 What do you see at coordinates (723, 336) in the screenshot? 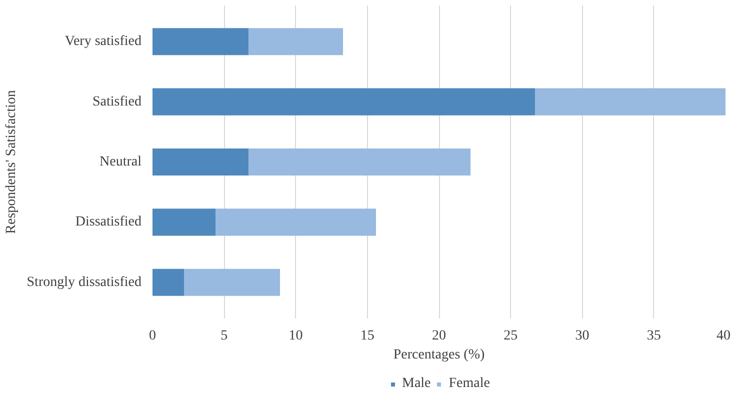
I see `x-tick-label: 40` at bounding box center [723, 336].